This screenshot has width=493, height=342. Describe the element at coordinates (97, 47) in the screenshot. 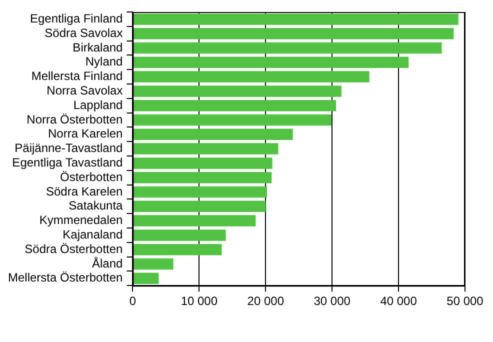

I see `y-tick-label: Birkaland` at that location.